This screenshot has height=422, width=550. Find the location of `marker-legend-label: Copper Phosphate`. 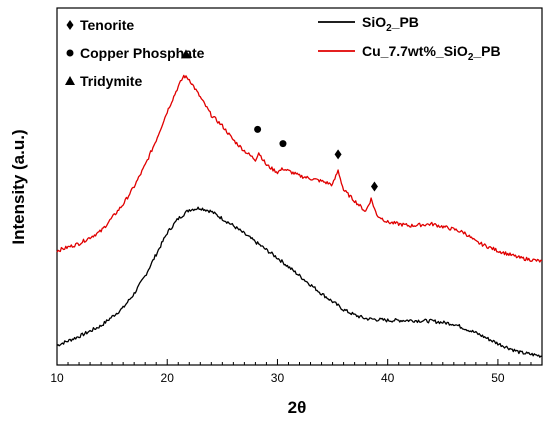

marker-legend-label: Copper Phosphate is located at coordinates (142, 53).